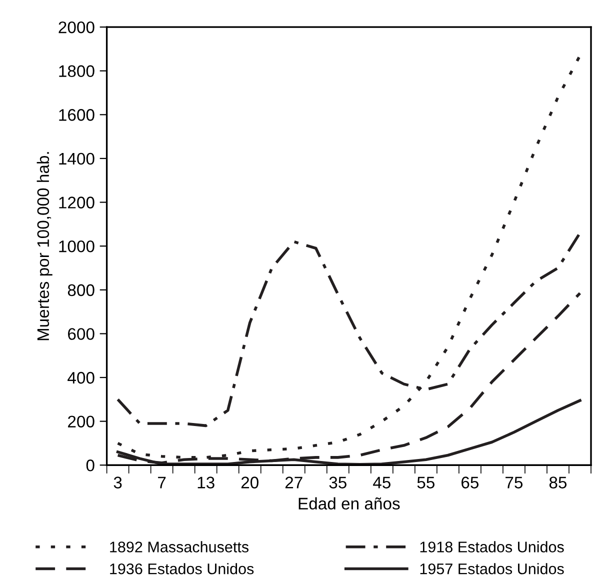 Image resolution: width=600 pixels, height=588 pixels. Describe the element at coordinates (76, 202) in the screenshot. I see `y-tick-label: 1200` at that location.